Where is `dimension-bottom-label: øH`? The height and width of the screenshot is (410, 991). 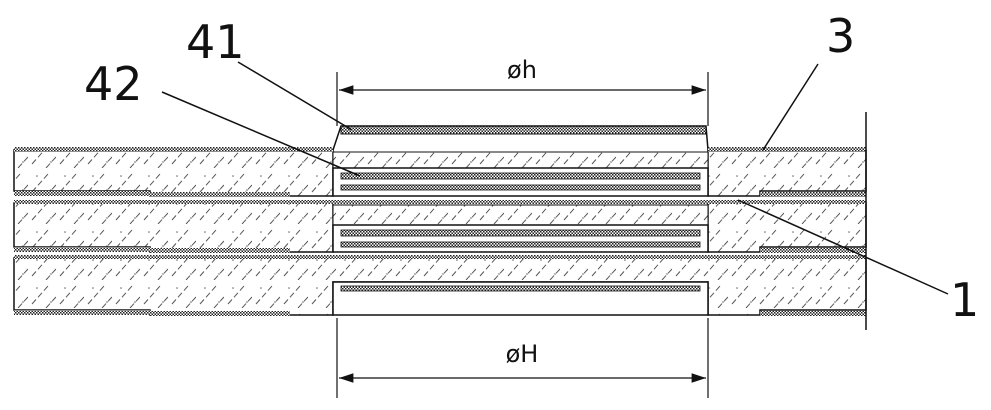
dimension-bottom-label: øH is located at coordinates (522, 354).